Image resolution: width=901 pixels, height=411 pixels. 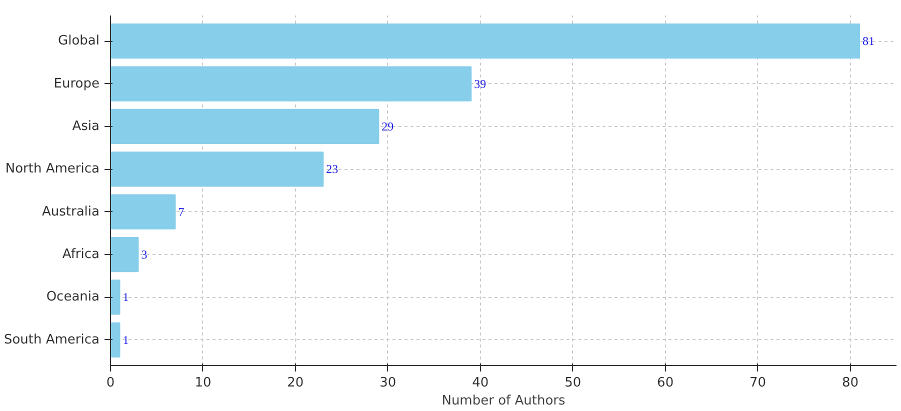 What do you see at coordinates (868, 41) in the screenshot?
I see `data-label: 81` at bounding box center [868, 41].